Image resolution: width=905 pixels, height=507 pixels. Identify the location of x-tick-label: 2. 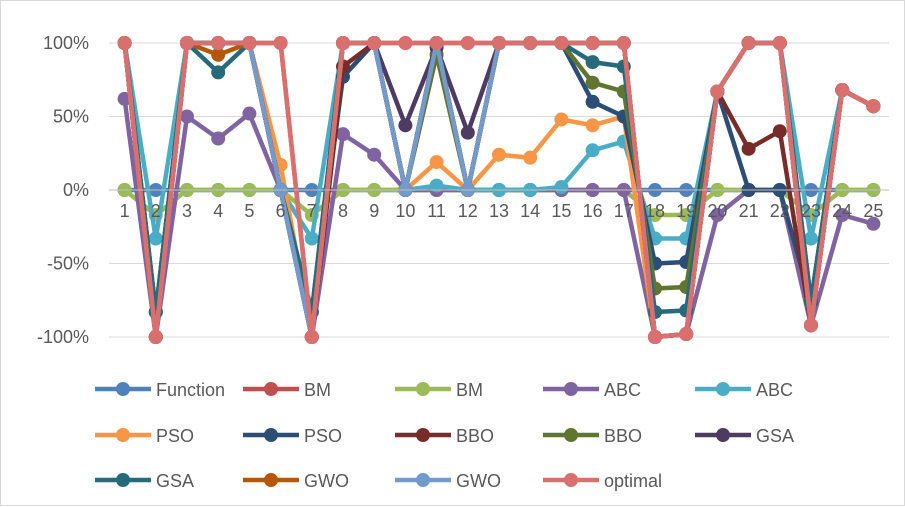
(156, 211).